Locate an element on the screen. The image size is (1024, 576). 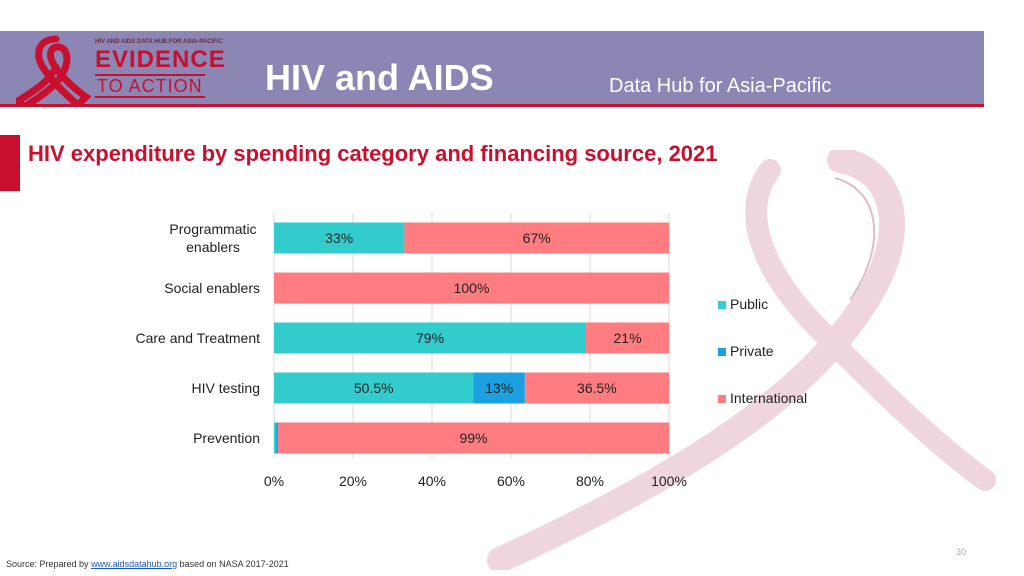
category-label: Care and Treatment is located at coordinates (197, 338).